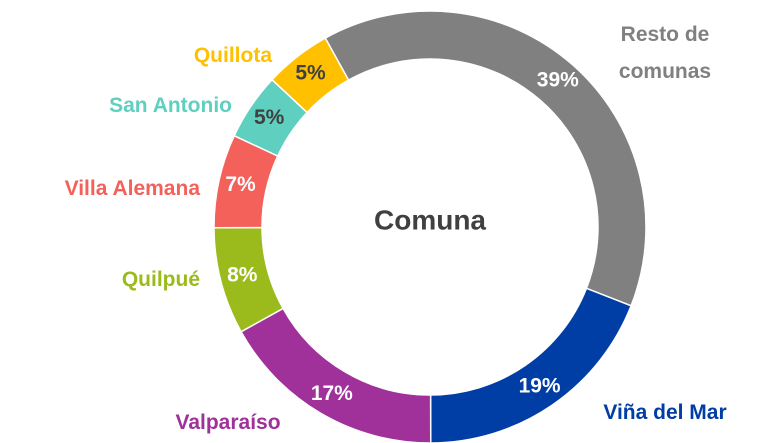 The height and width of the screenshot is (443, 768). I want to click on value-label: 8%, so click(242, 274).